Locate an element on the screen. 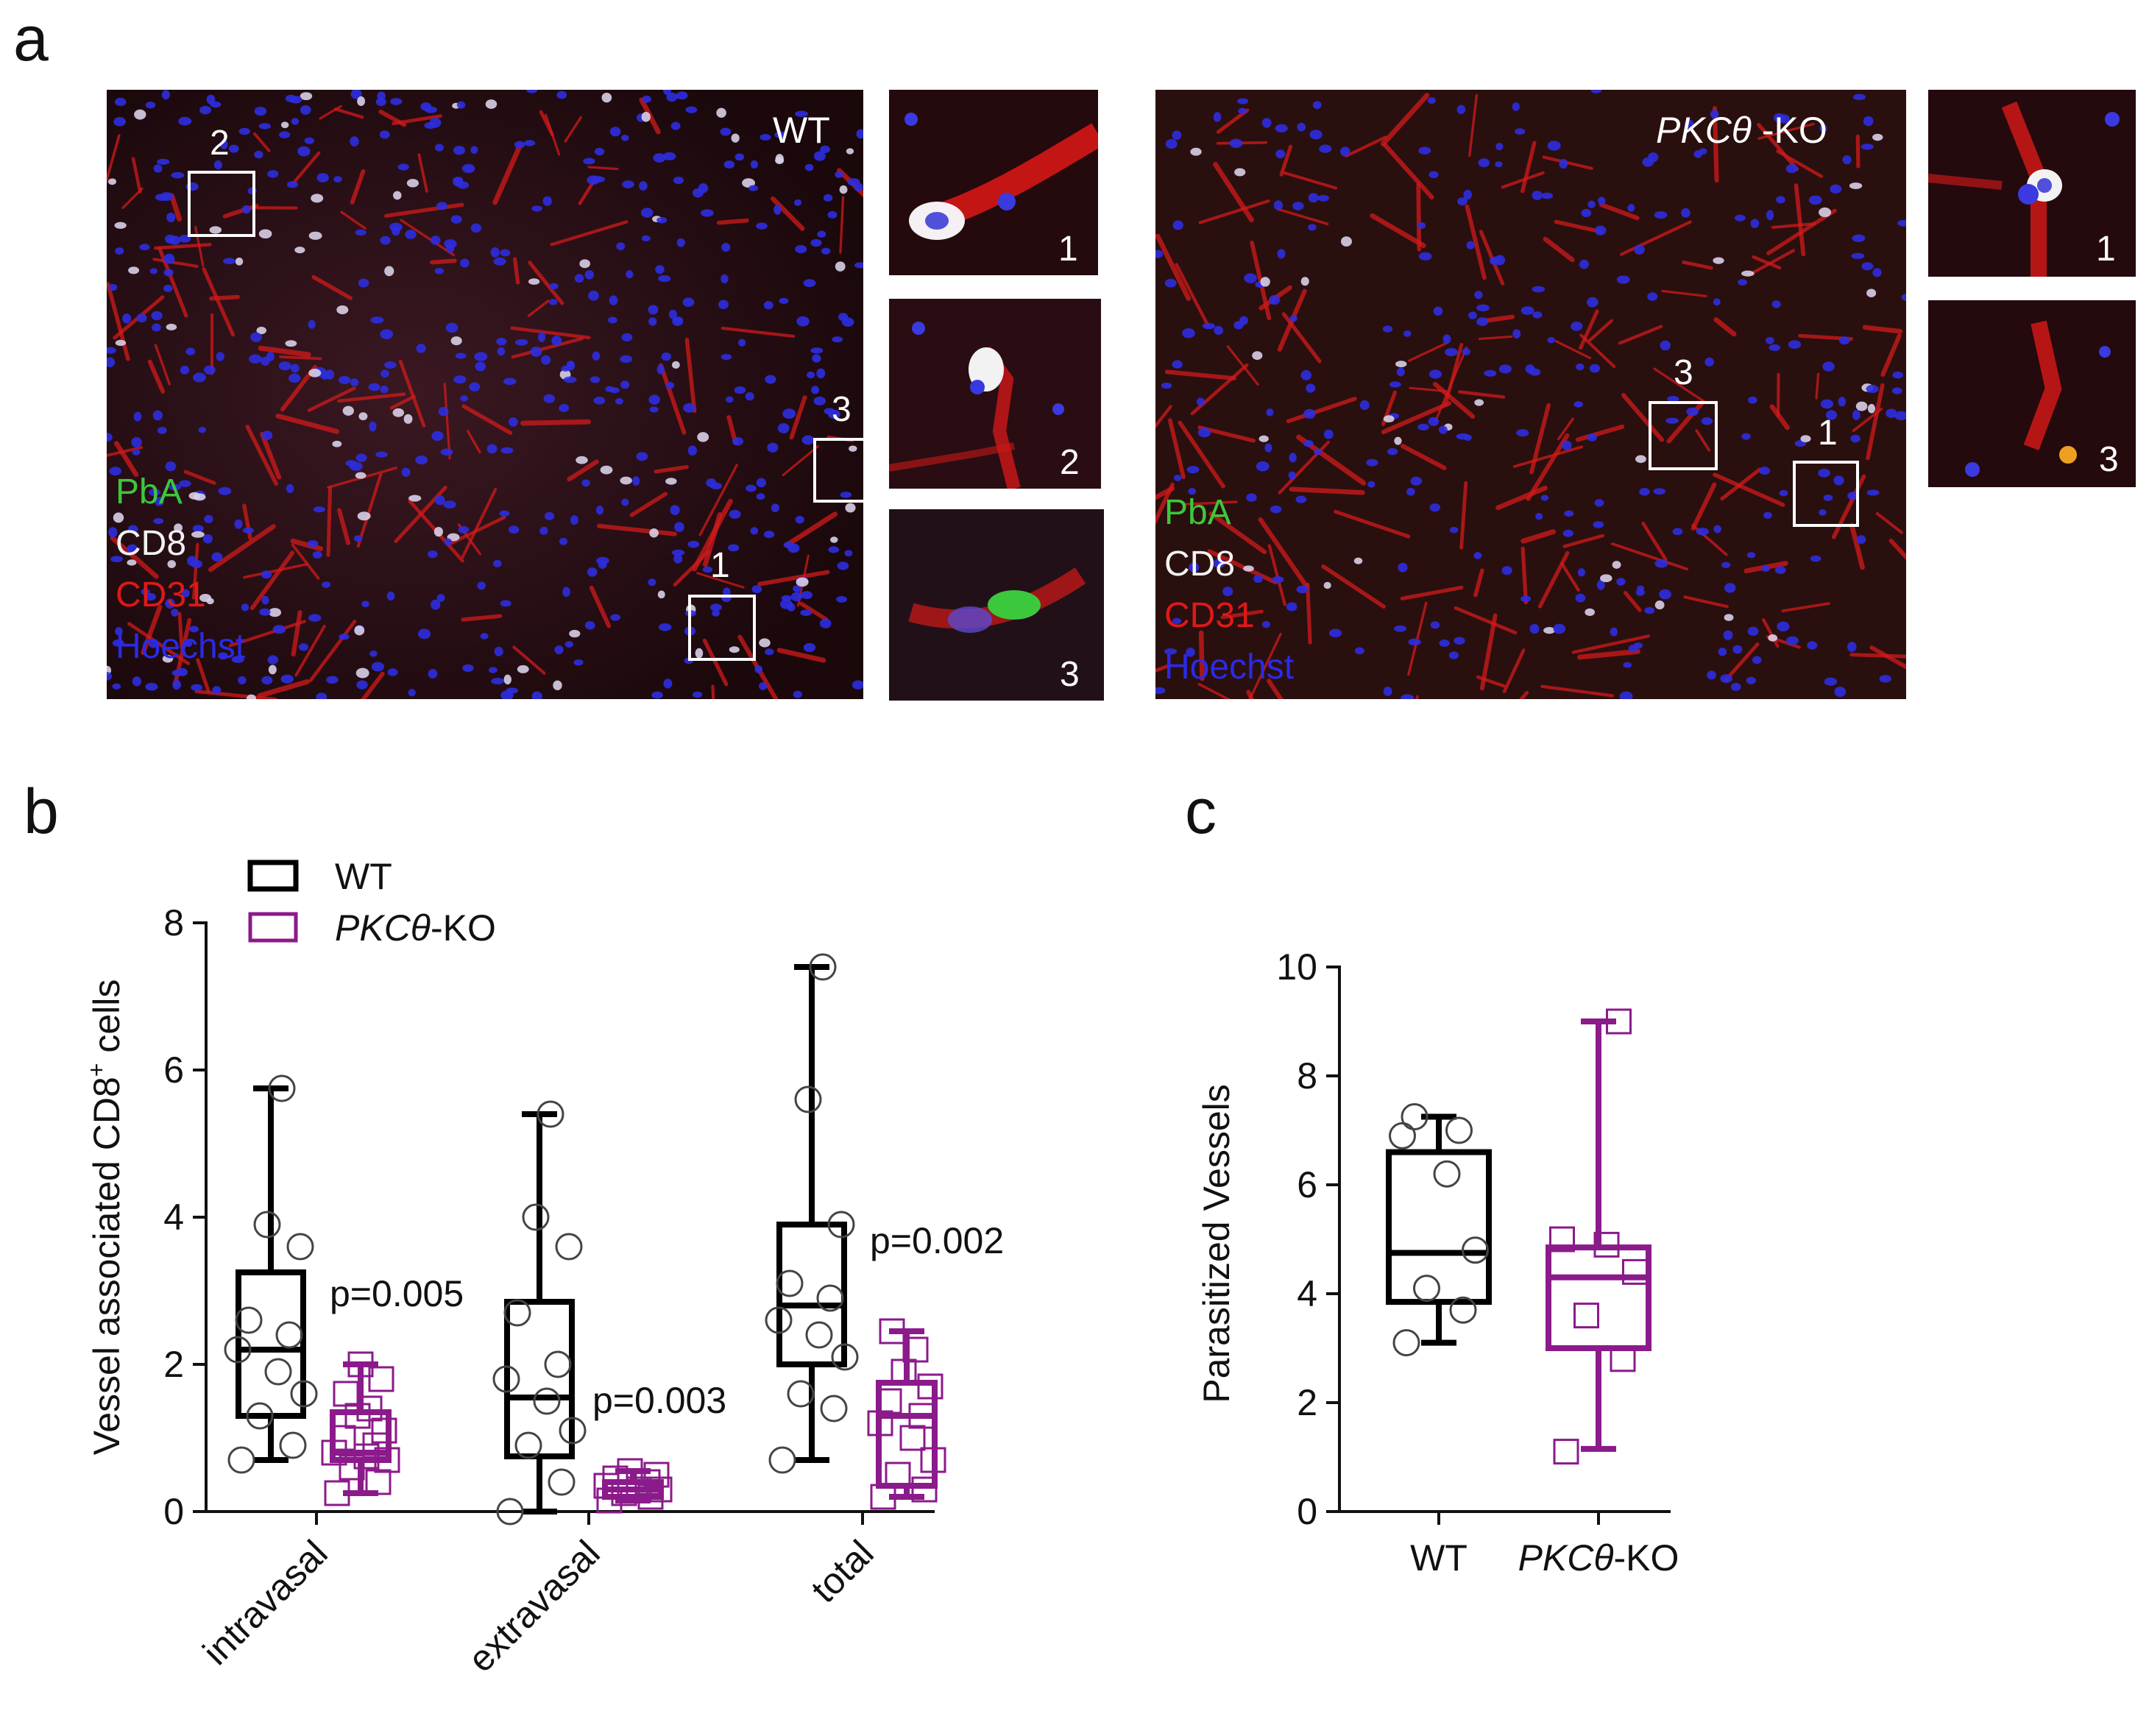 The width and height of the screenshot is (2149, 1736). y-tick-label: 2 is located at coordinates (173, 1364).